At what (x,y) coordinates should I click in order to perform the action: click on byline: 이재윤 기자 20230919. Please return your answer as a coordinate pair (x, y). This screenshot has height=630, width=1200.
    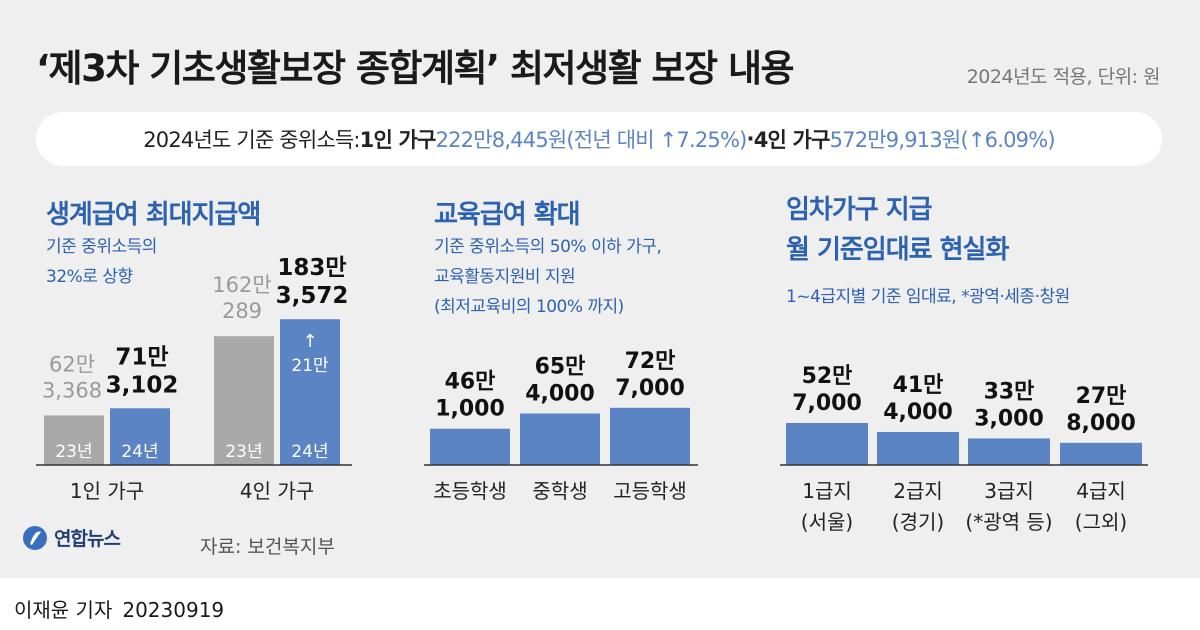
    Looking at the image, I should click on (119, 608).